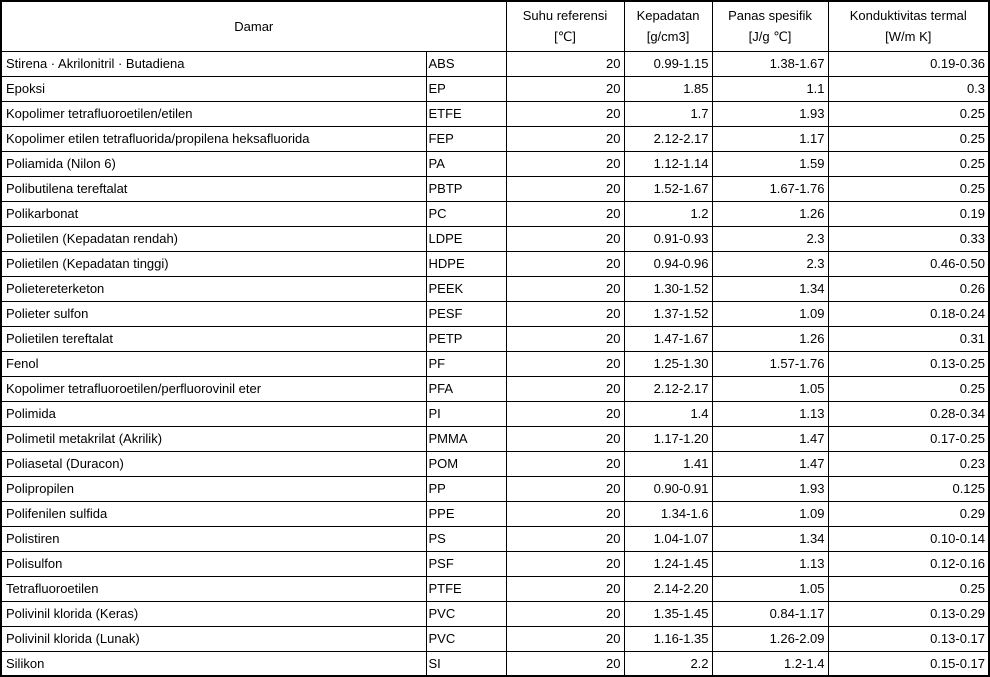  Describe the element at coordinates (908, 263) in the screenshot. I see `conductivity-cell: 0.46-0.50` at that location.